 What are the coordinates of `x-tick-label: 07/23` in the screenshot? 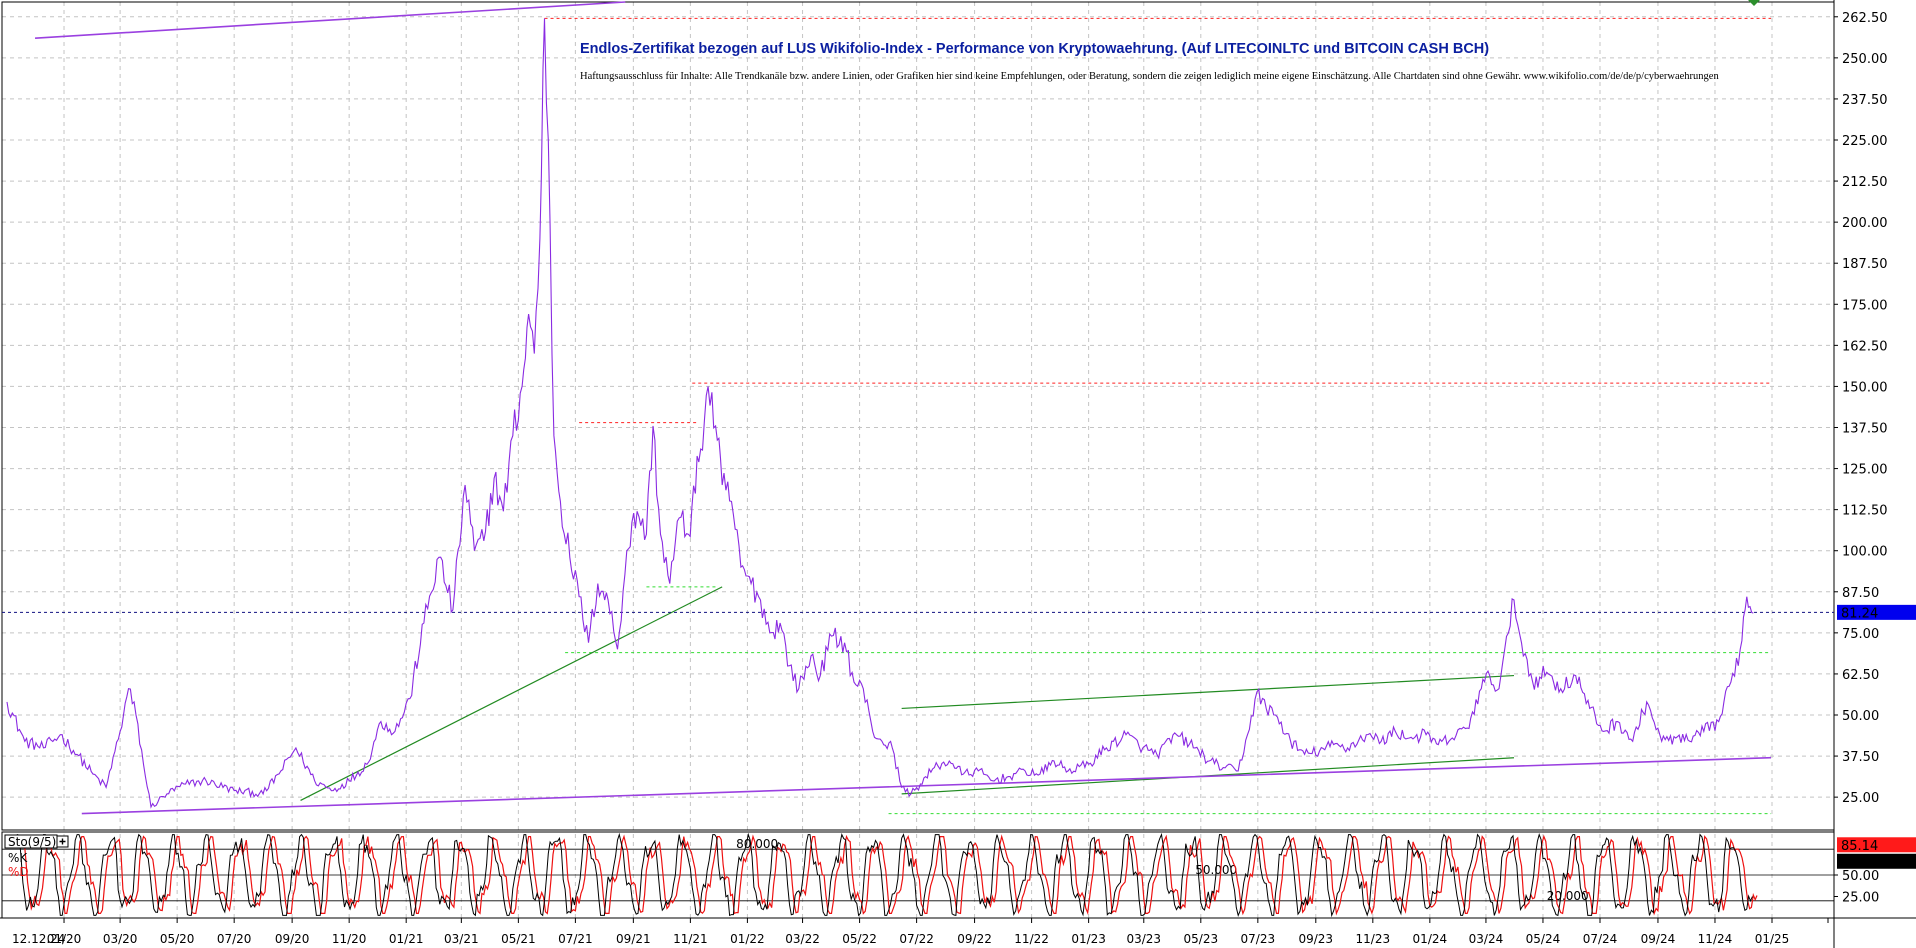 It's located at (1258, 939).